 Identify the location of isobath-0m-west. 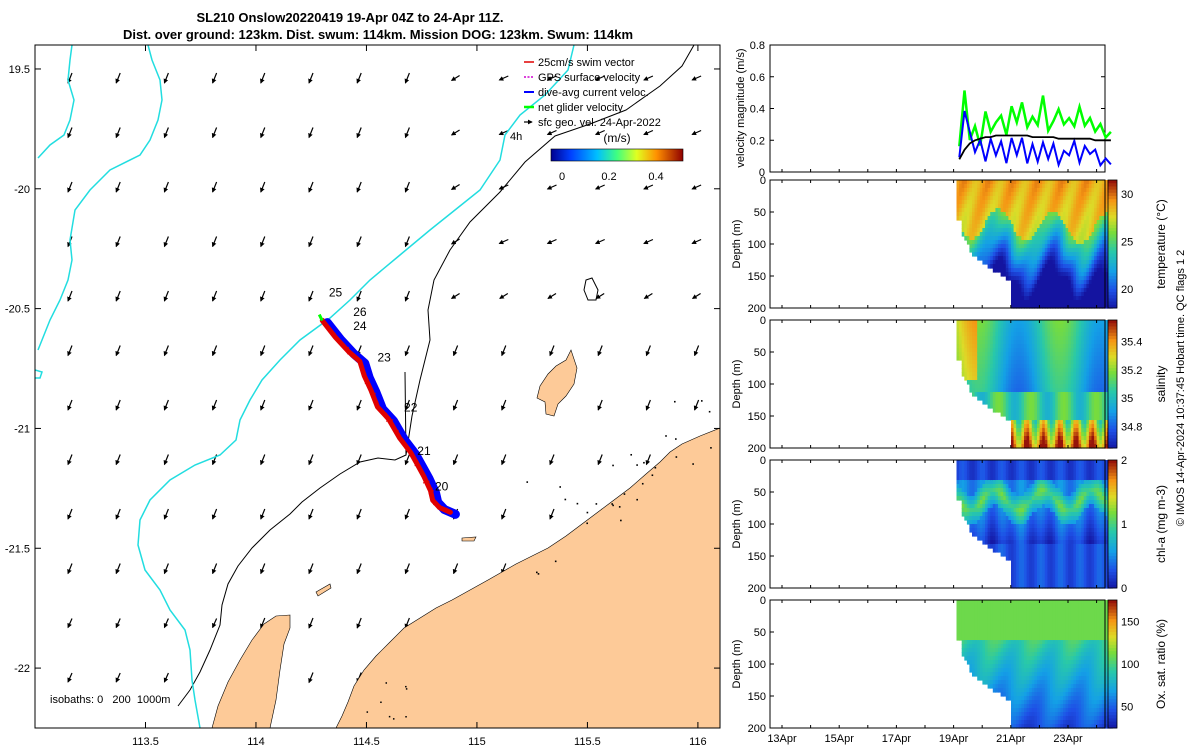
(100, 198).